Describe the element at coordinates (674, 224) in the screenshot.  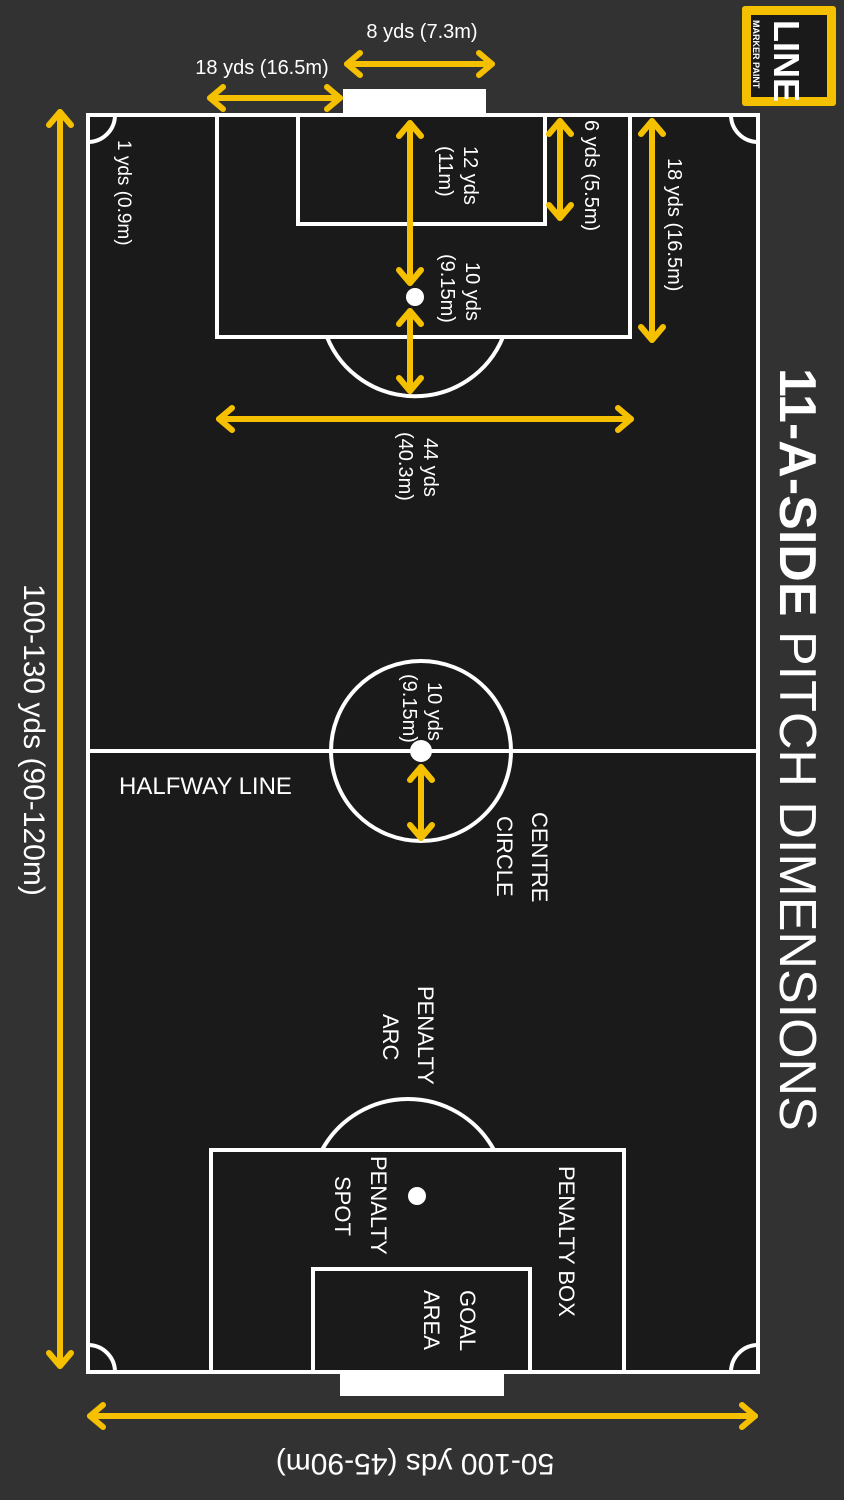
I see `box-depth-label: 18 yds (16.5m)` at that location.